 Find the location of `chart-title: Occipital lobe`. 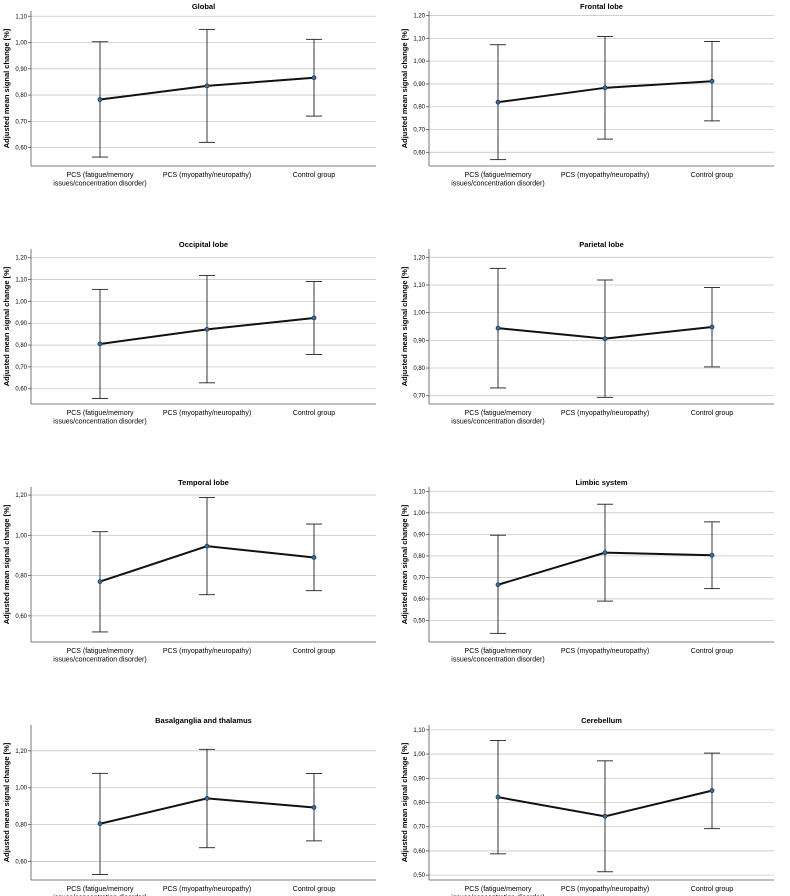

chart-title: Occipital lobe is located at coordinates (203, 244).